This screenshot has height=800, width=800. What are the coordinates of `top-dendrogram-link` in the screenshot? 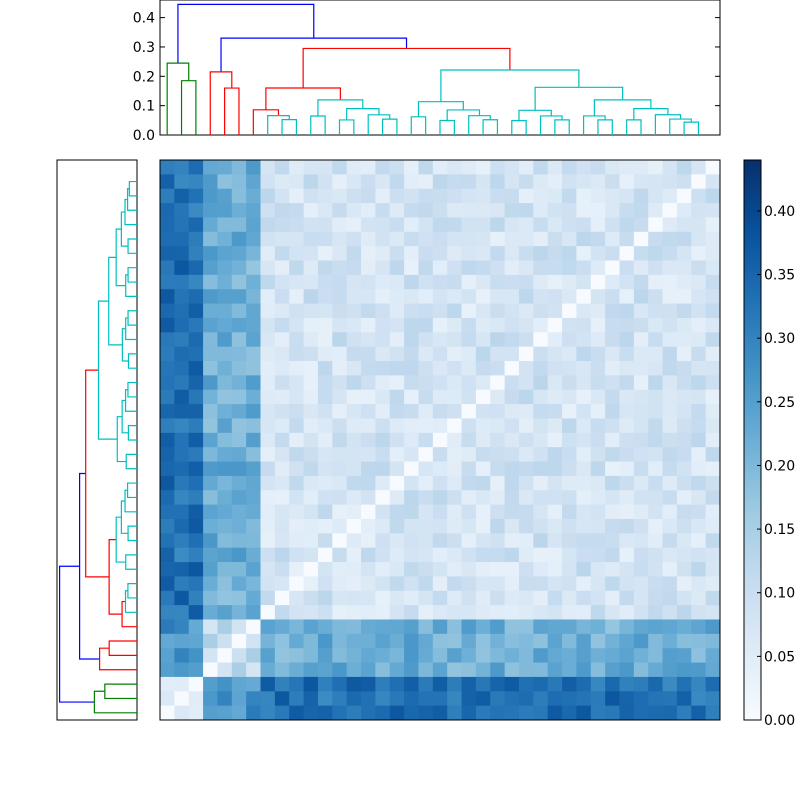 It's located at (510, 85).